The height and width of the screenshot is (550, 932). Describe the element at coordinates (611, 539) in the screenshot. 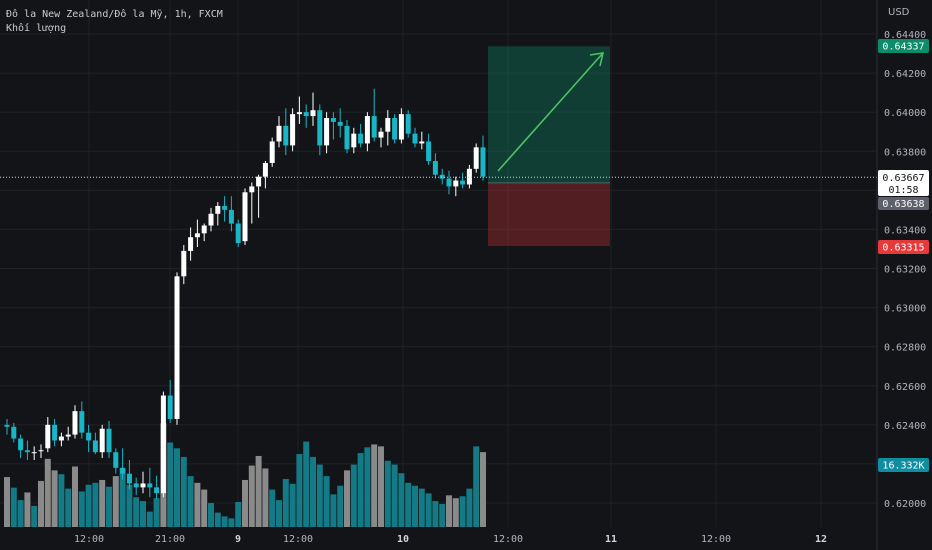

I see `time-tick-label: 11` at that location.